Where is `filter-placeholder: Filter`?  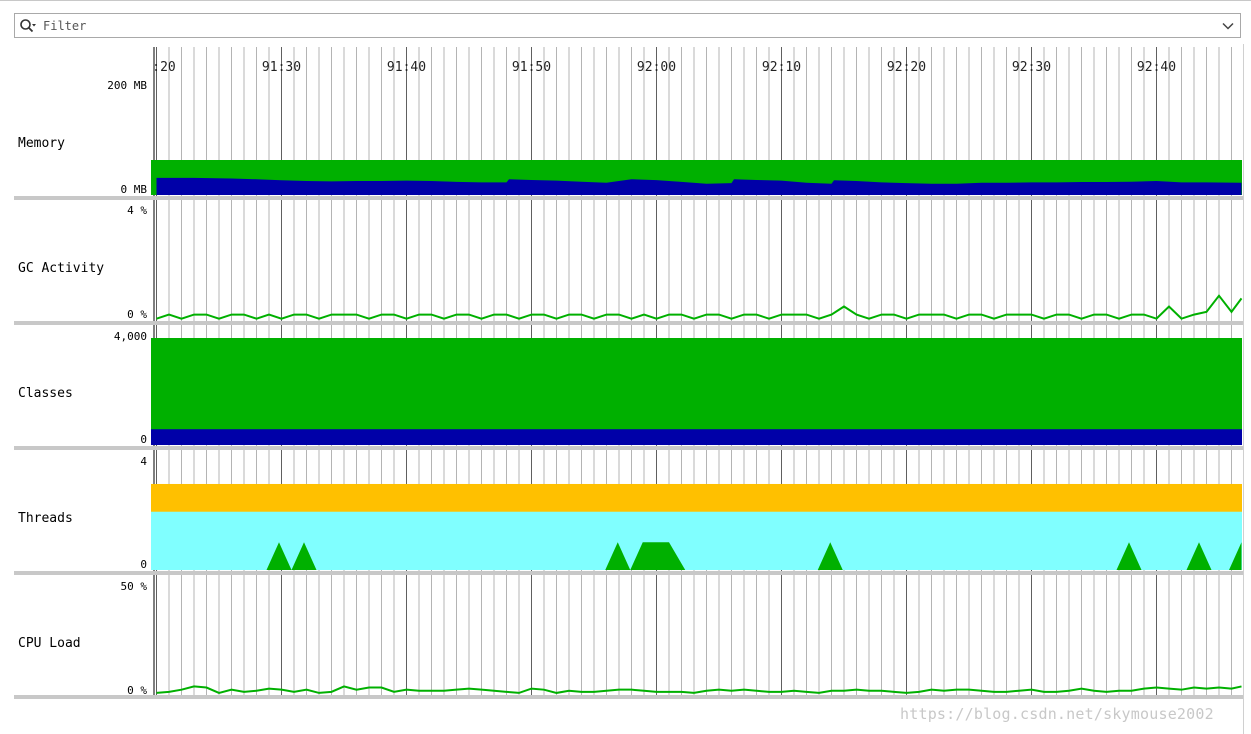
filter-placeholder: Filter is located at coordinates (65, 26).